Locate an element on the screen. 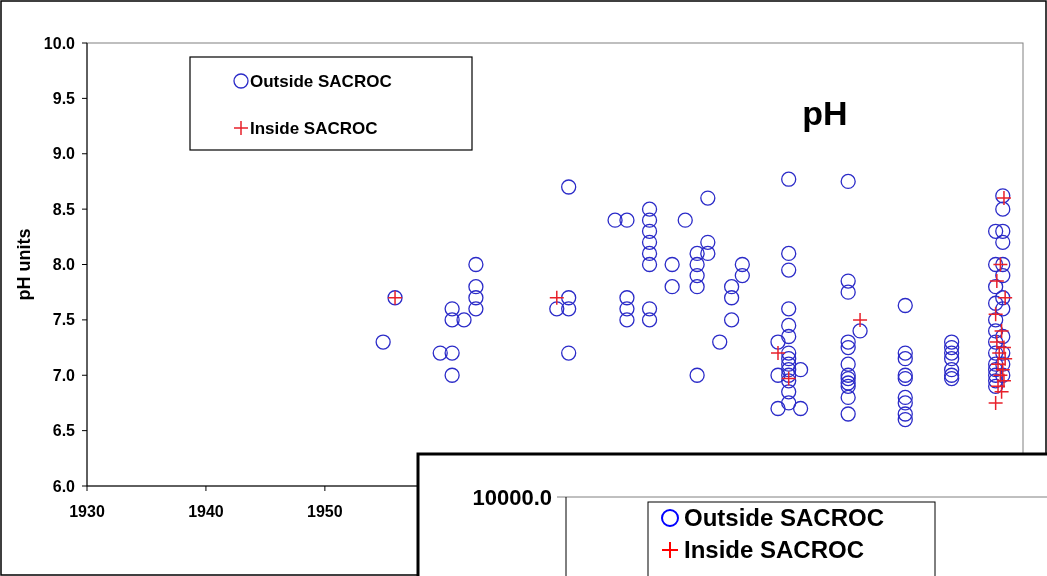 The image size is (1047, 576). x-tick-label: 1930 is located at coordinates (87, 511).